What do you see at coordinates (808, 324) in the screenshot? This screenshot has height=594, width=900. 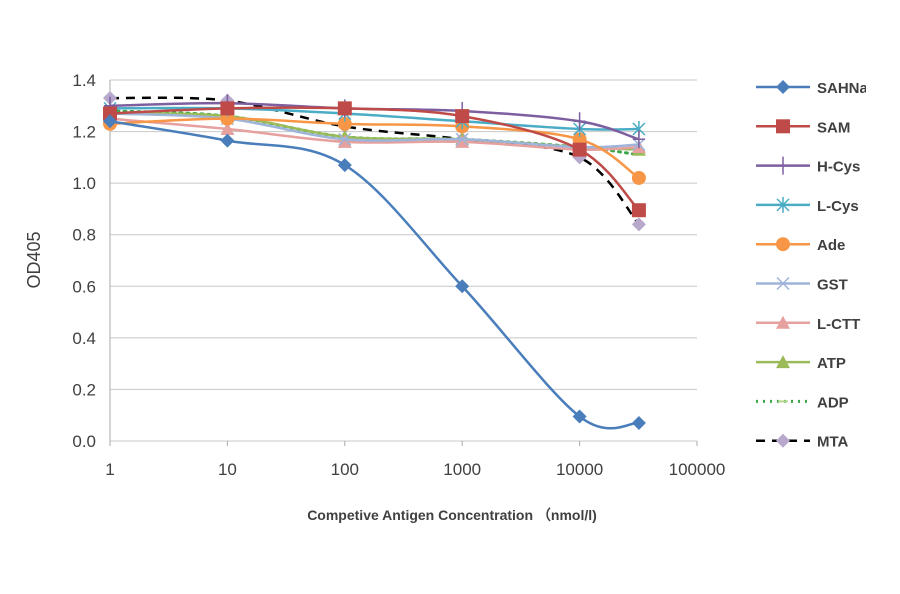 I see `legend-item: L-CTT` at bounding box center [808, 324].